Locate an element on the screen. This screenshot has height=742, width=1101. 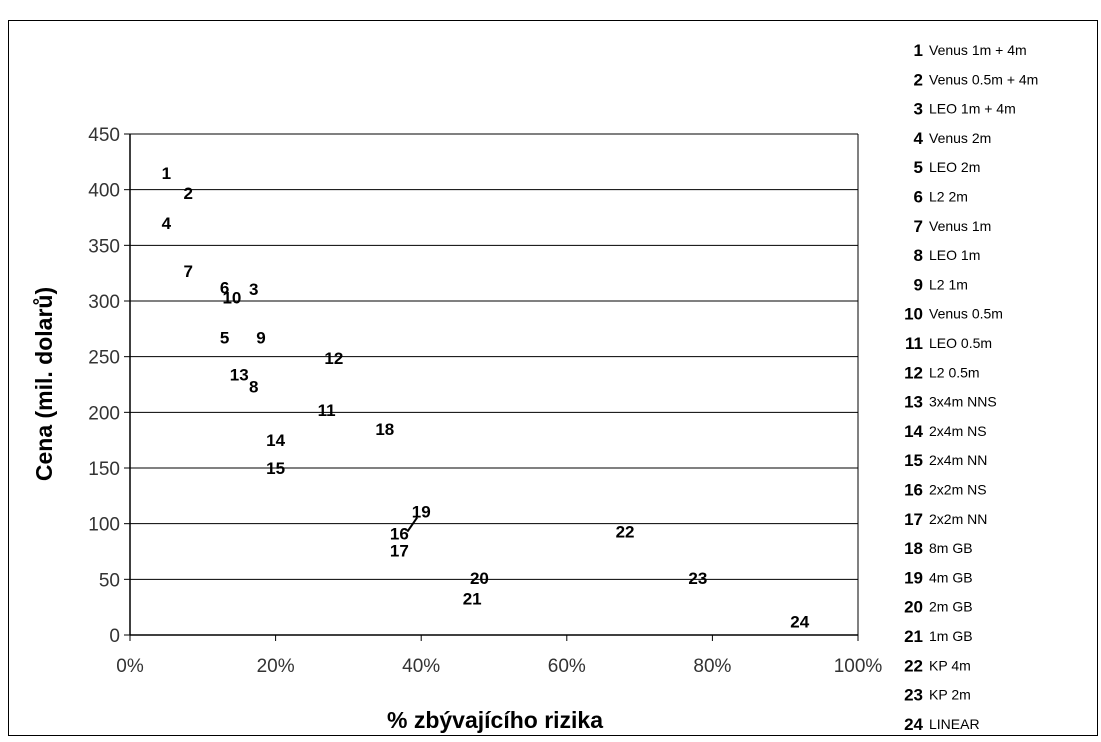
connector-line is located at coordinates (412, 524).